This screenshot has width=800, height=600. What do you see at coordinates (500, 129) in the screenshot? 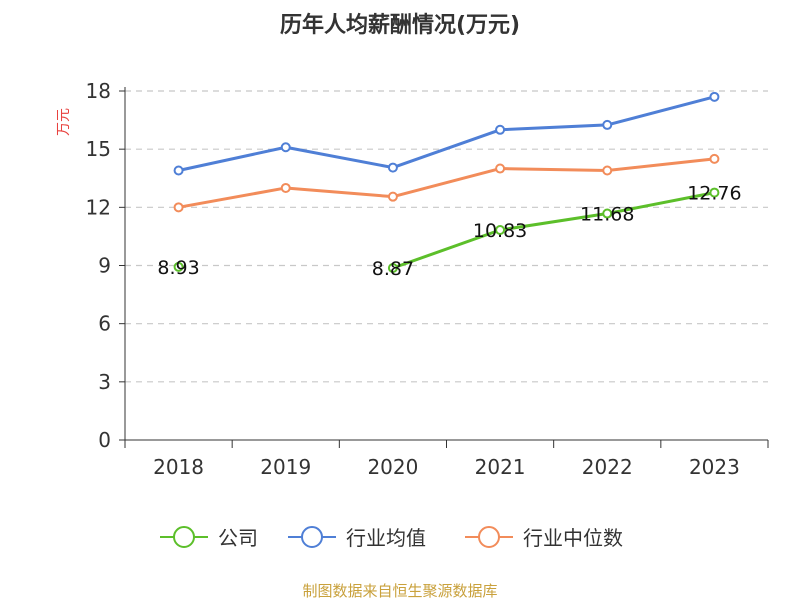
I see `data-point-行业均值-2021` at bounding box center [500, 129].